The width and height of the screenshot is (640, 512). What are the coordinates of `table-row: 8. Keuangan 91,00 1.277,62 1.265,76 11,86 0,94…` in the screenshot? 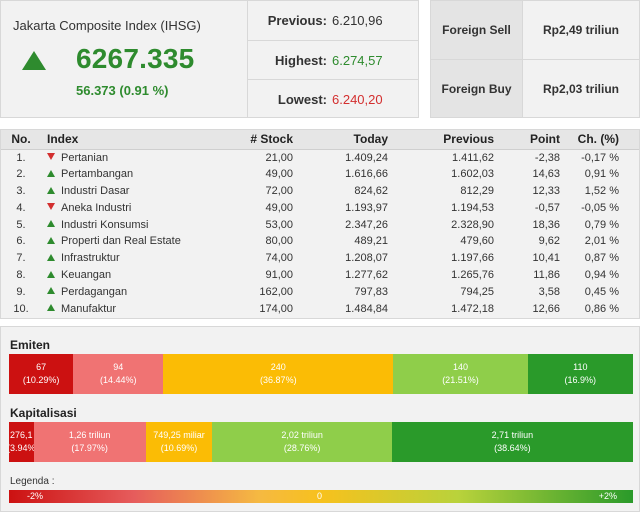 It's located at (320, 275).